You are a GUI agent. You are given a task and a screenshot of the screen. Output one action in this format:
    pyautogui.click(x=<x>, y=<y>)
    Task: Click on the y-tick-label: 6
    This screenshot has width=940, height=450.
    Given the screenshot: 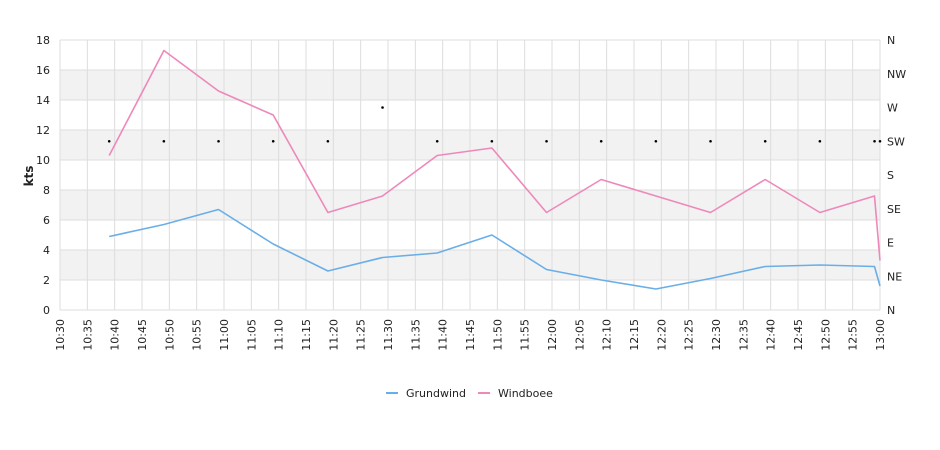 What is the action you would take?
    pyautogui.click(x=46, y=220)
    